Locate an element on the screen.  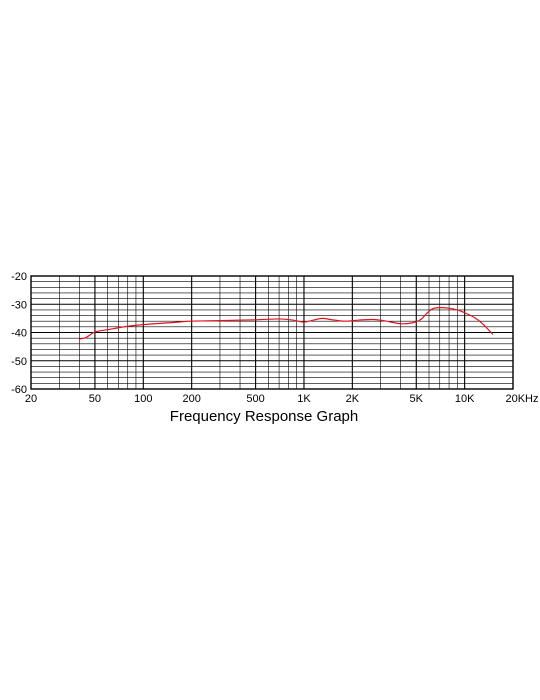
x-tick-label: 50 is located at coordinates (95, 399).